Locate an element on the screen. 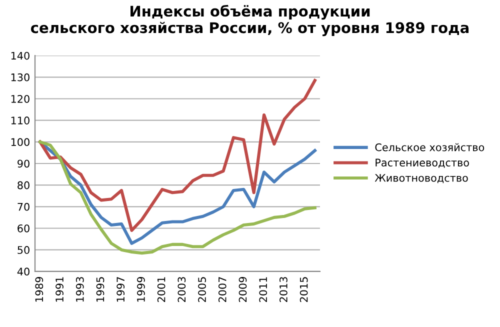 This screenshot has width=500, height=327. legend-label: Растениеводство is located at coordinates (422, 163).